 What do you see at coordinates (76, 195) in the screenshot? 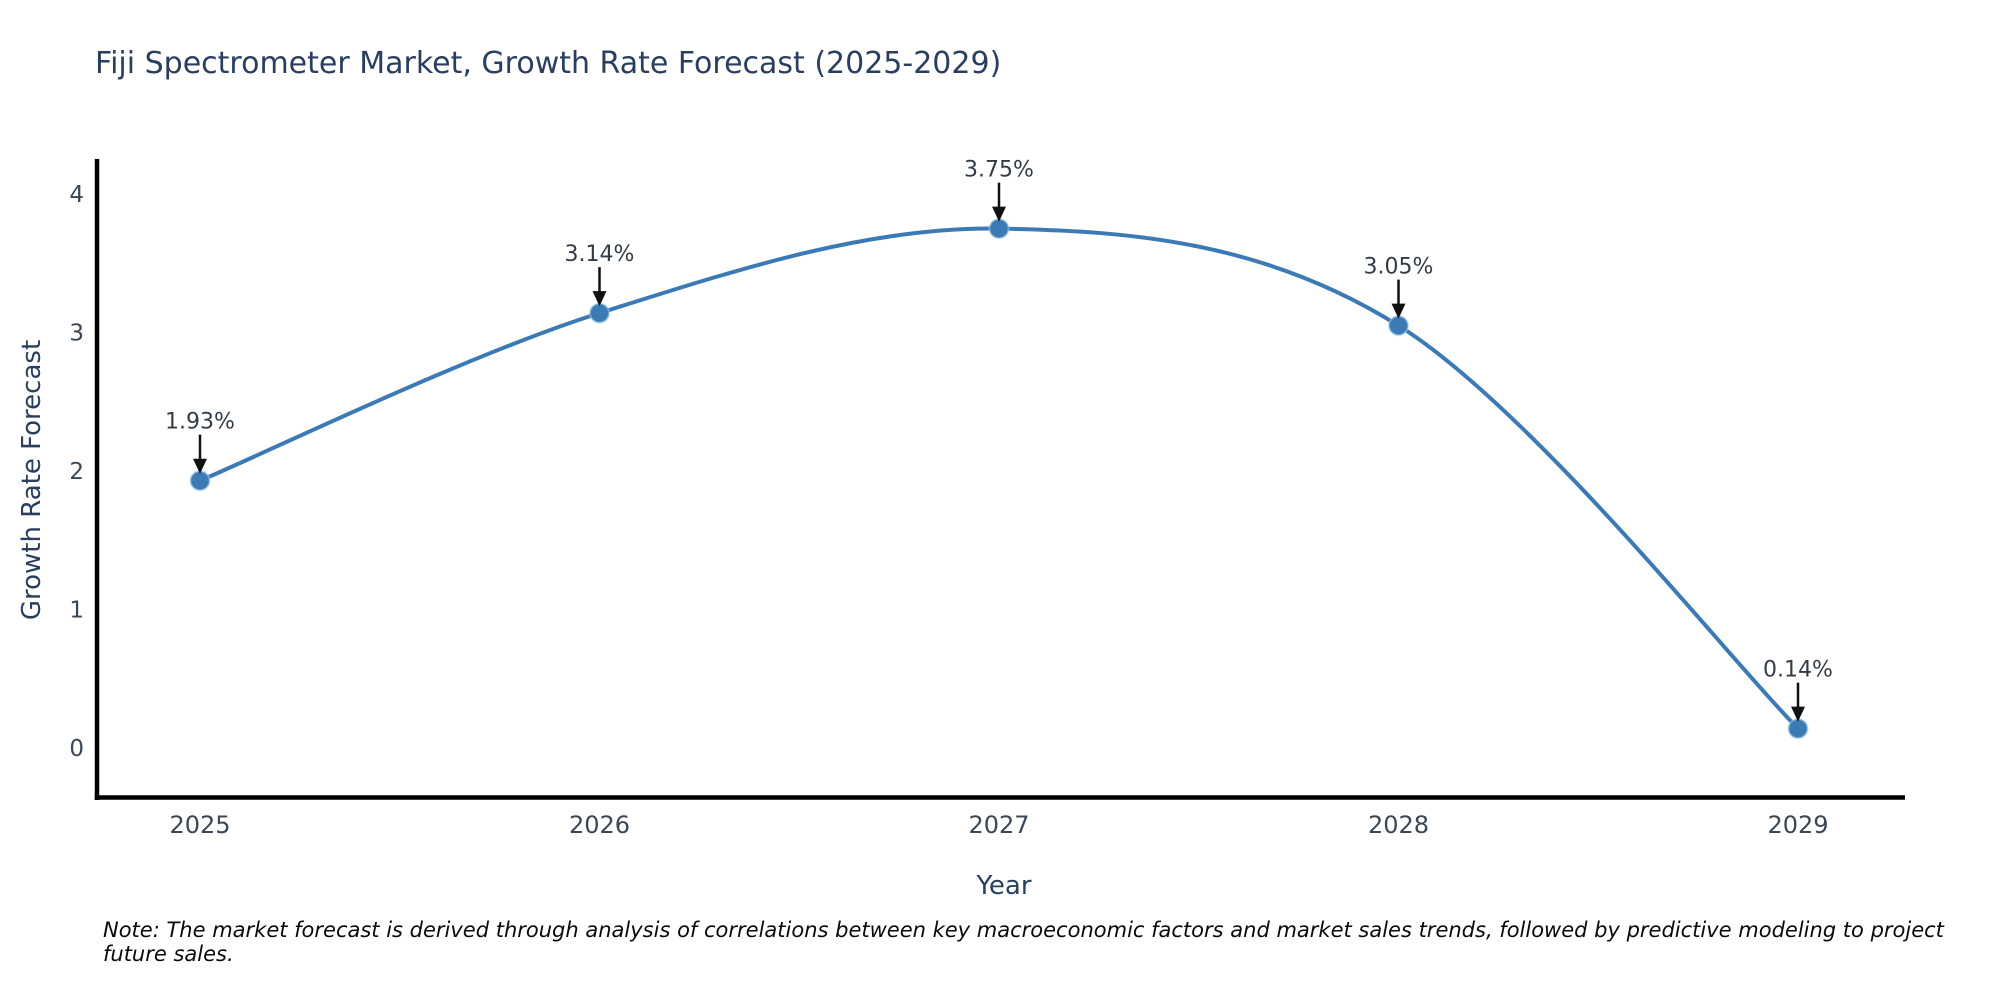
I see `y-tick-label-4: 4` at bounding box center [76, 195].